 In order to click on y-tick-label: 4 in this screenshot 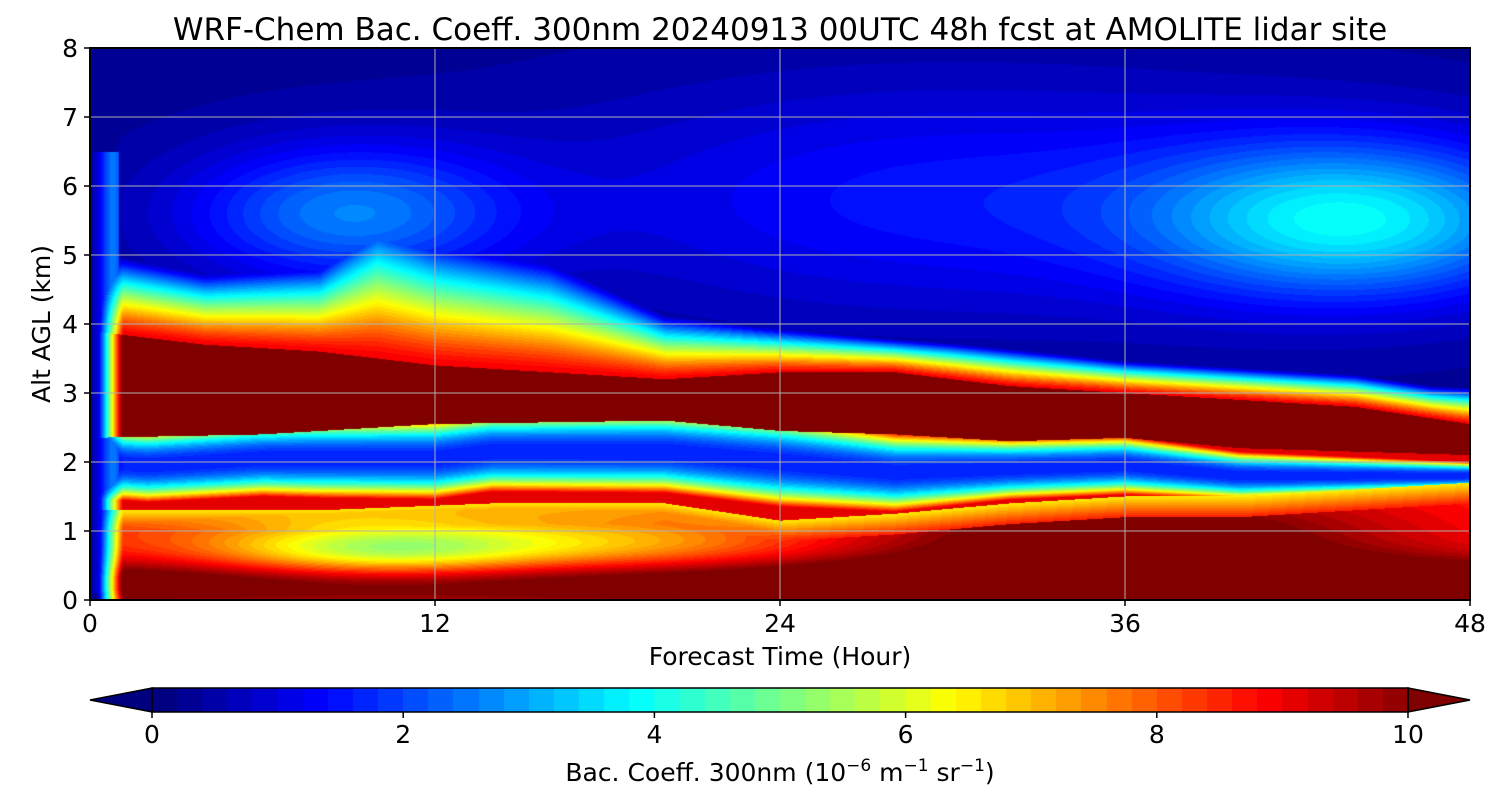, I will do `click(70, 324)`.